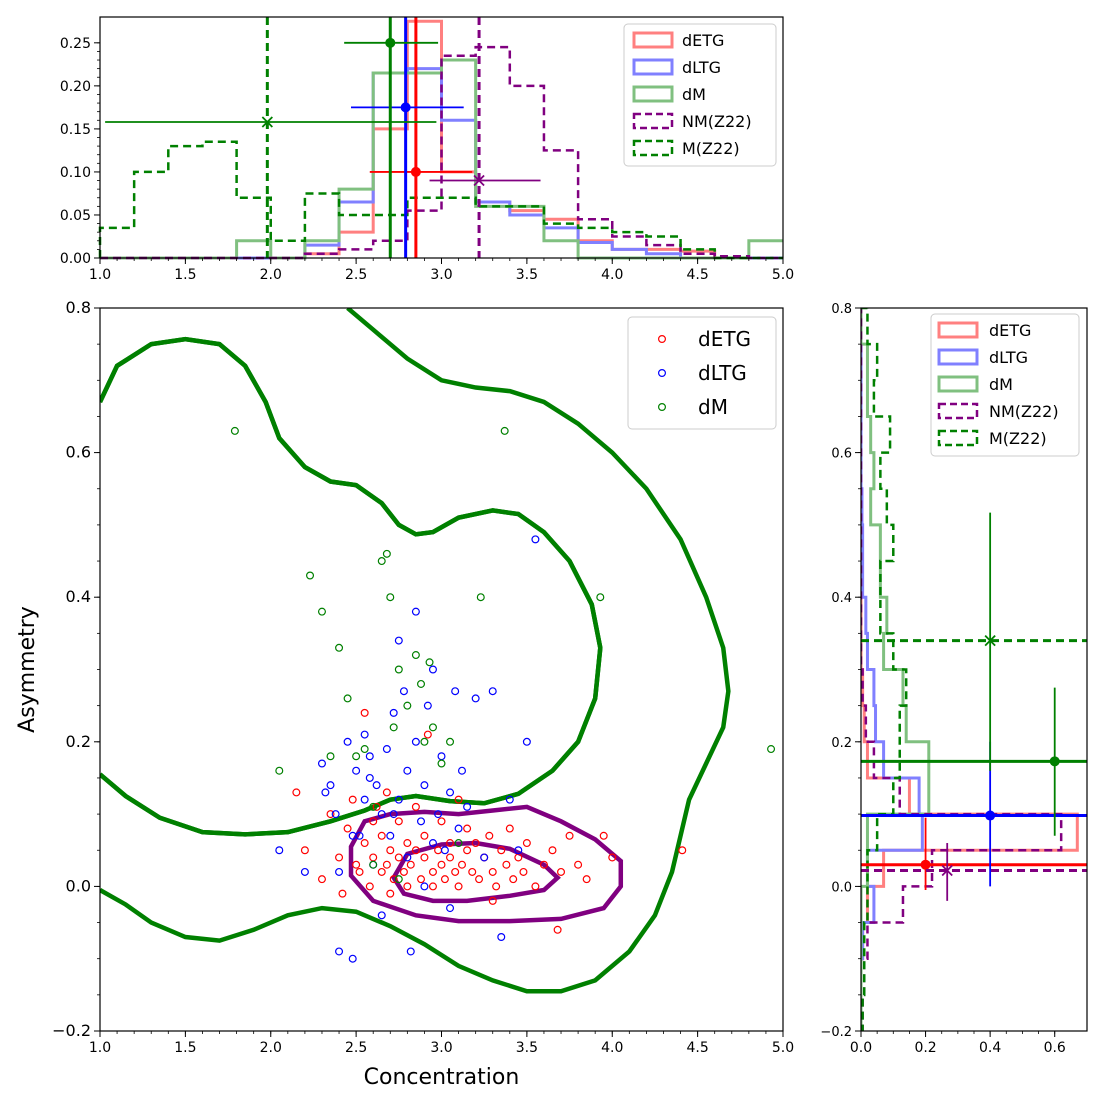 The width and height of the screenshot is (1104, 1104). I want to click on main-ytick-label: 0.0, so click(78, 885).